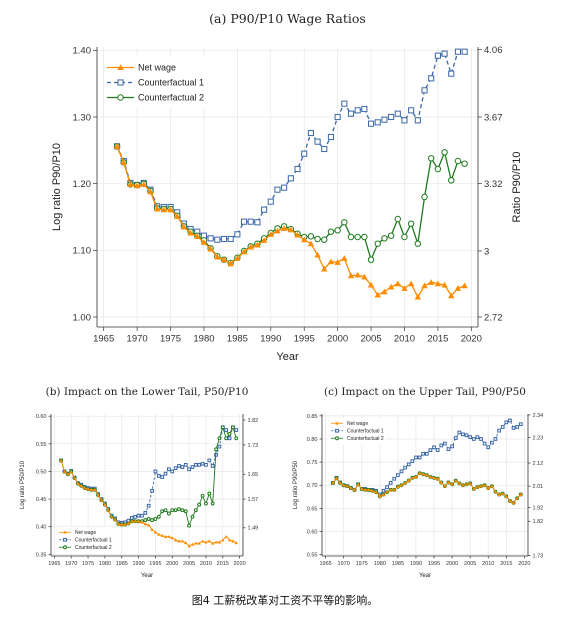 The height and width of the screenshot is (621, 571). Describe the element at coordinates (296, 484) in the screenshot. I see `y-axis-label: Log ratio P90/P50` at that location.